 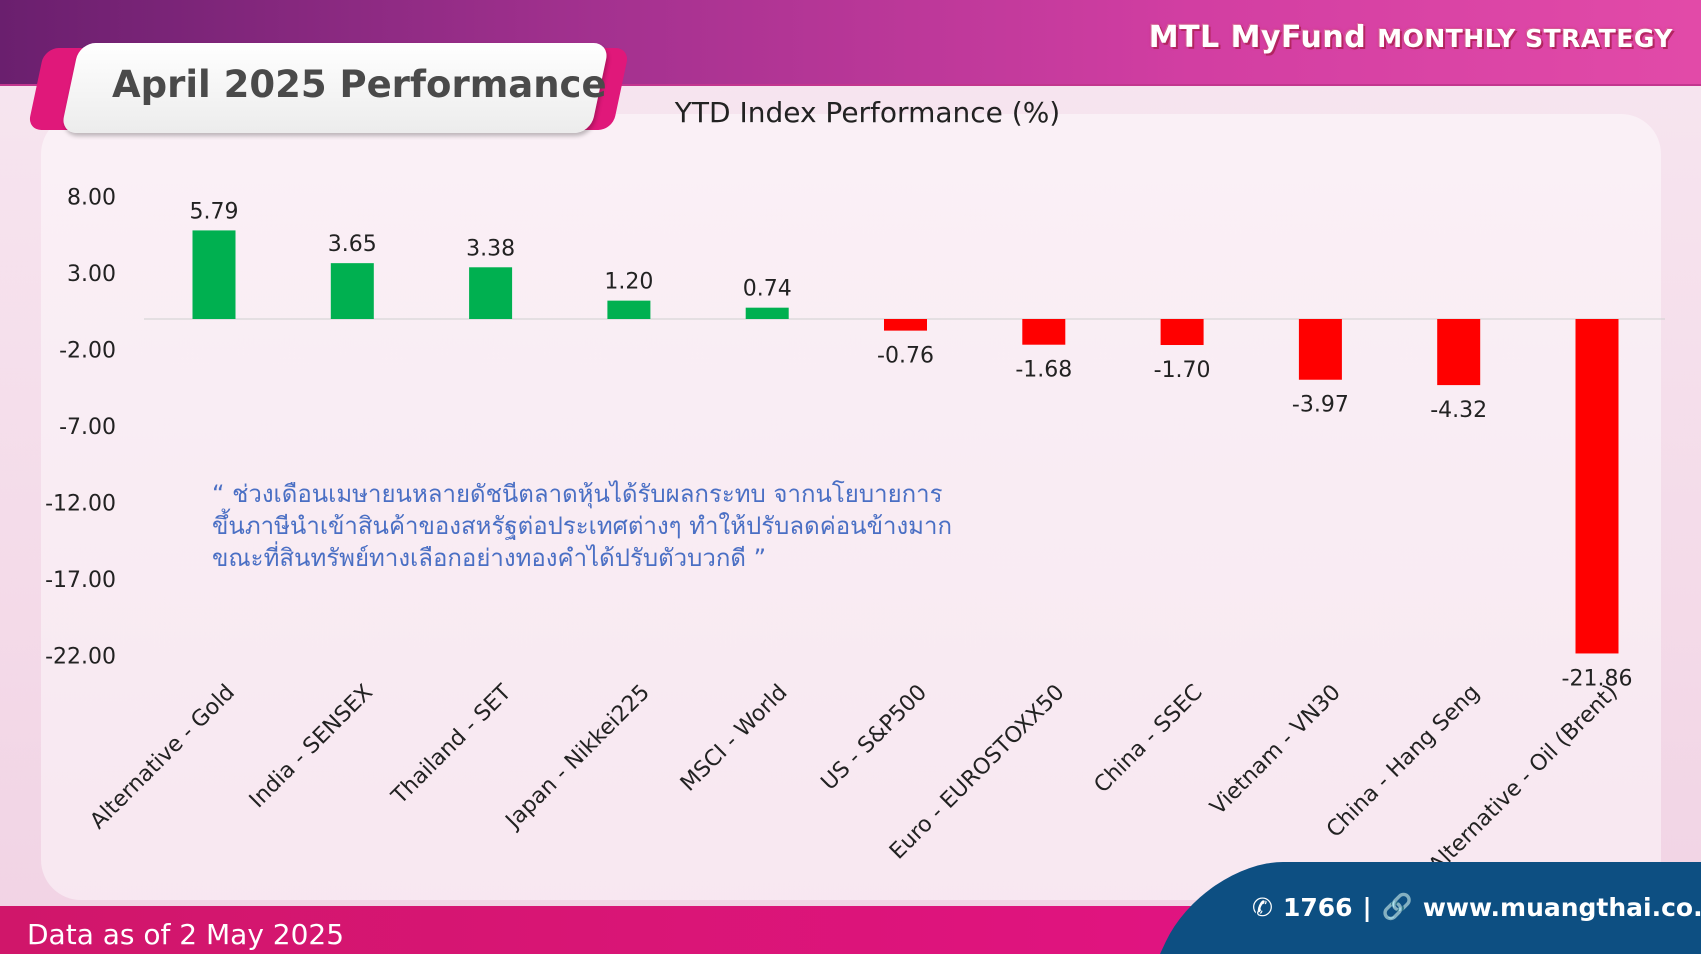 I want to click on chart-title: YTD Index Performance (%), so click(x=867, y=112).